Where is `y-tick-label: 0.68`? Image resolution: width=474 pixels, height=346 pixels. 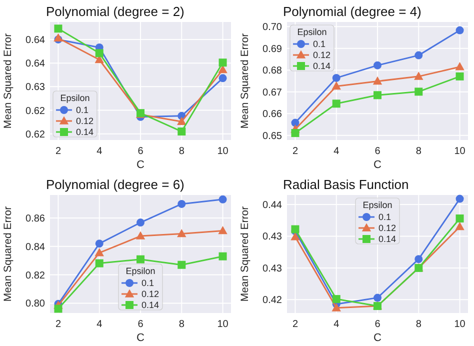 y-tick-label: 0.68 is located at coordinates (272, 71).